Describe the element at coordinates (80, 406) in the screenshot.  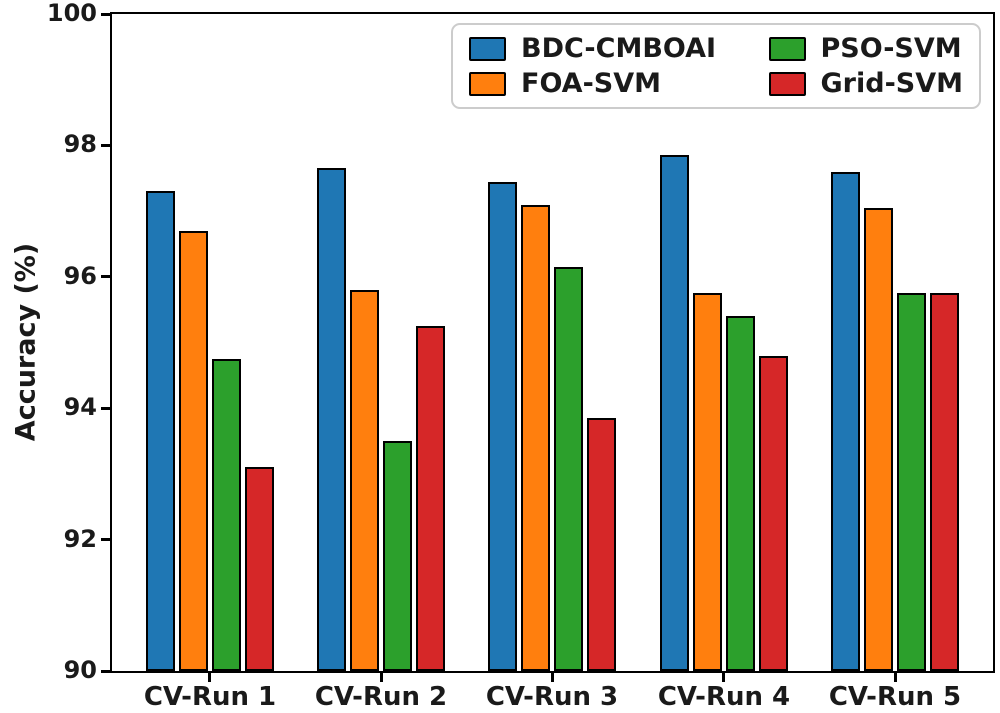
I see `y-tick-label-94: 94` at that location.